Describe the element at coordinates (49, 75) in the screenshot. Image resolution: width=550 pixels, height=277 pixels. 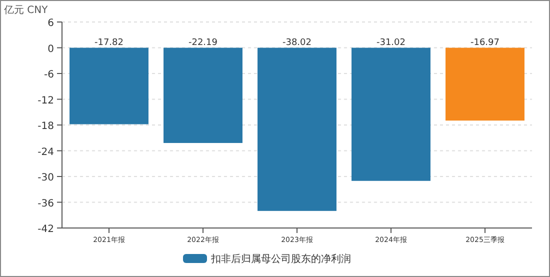
I see `y-tick-label: -6` at that location.